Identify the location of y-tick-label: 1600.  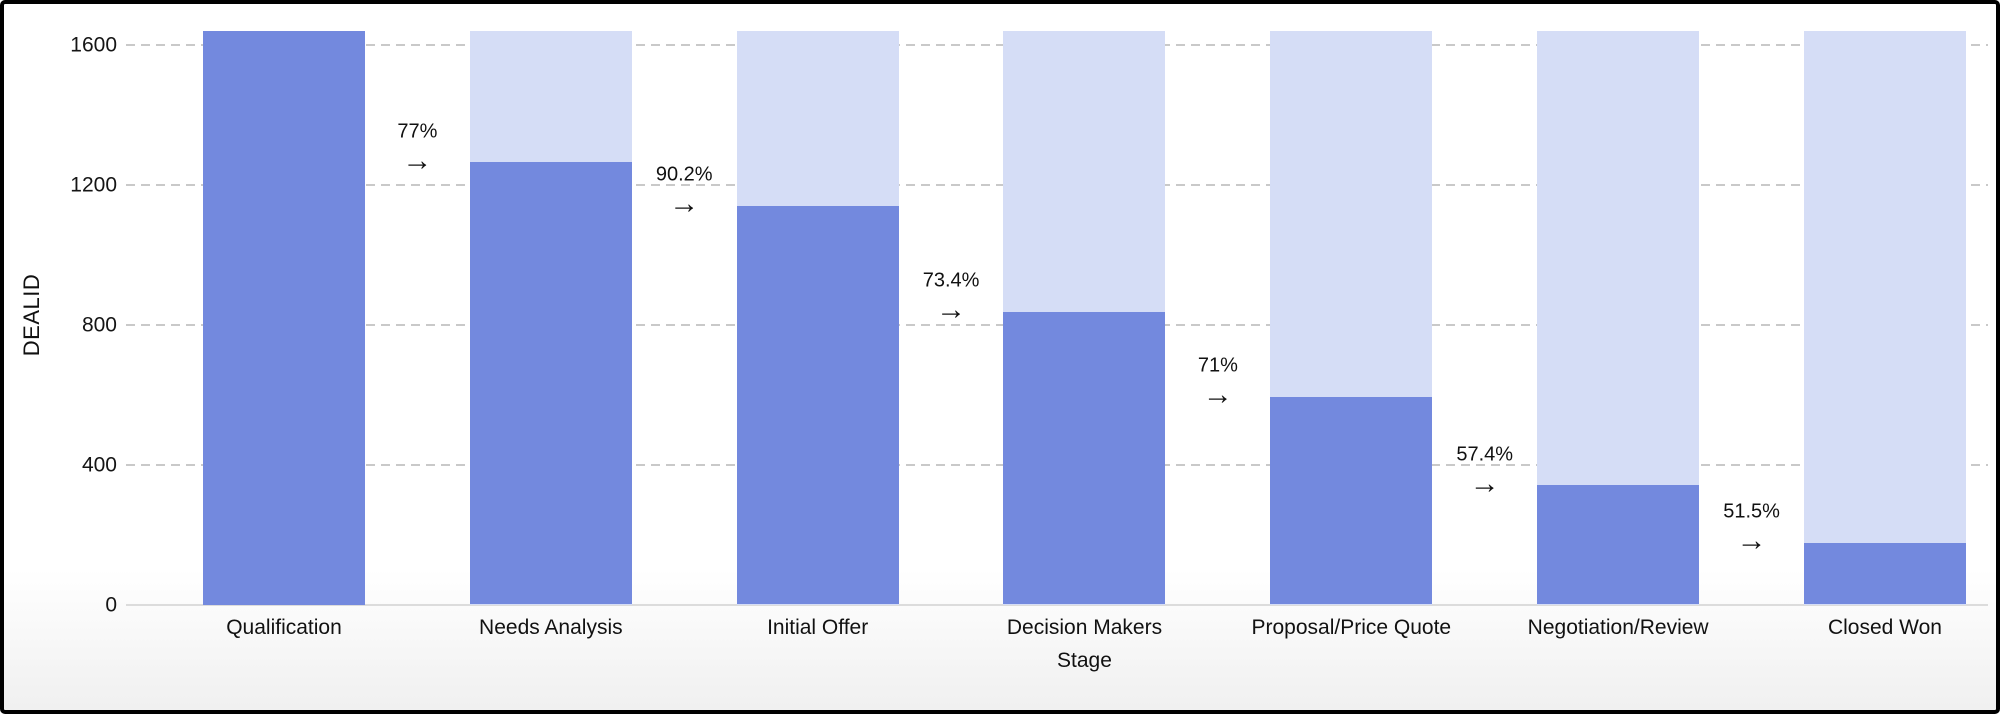
(93, 44).